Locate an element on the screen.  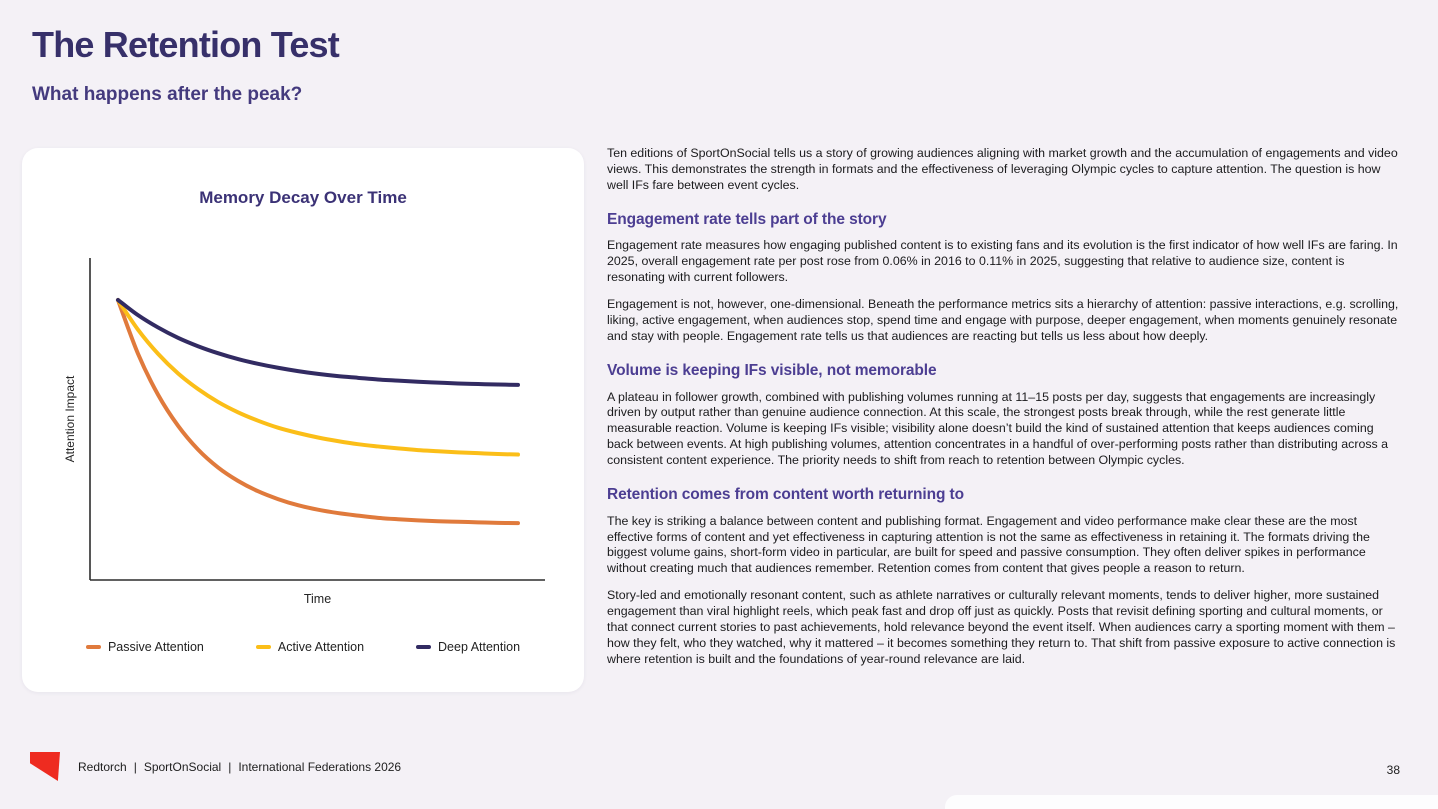
legend-swatch-deep is located at coordinates (424, 647).